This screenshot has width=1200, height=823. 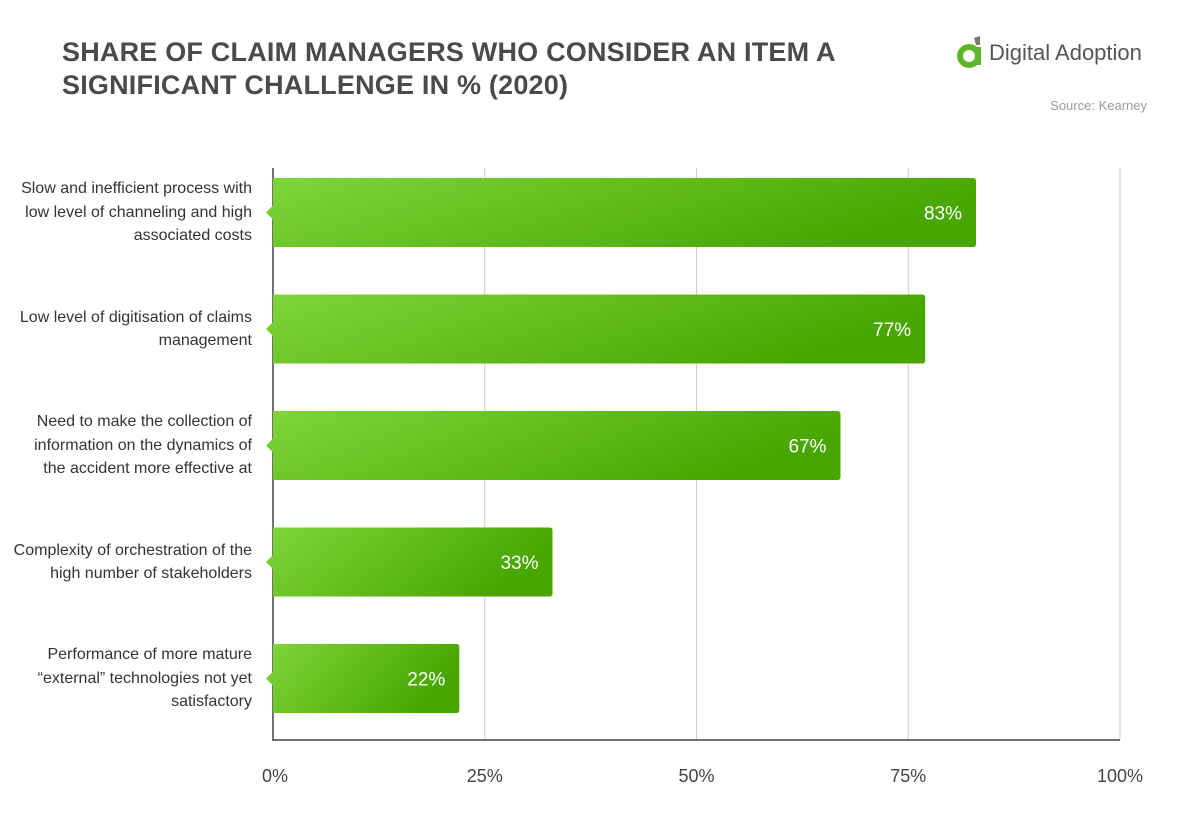 What do you see at coordinates (969, 52) in the screenshot?
I see `digital-adoption-logo-icon` at bounding box center [969, 52].